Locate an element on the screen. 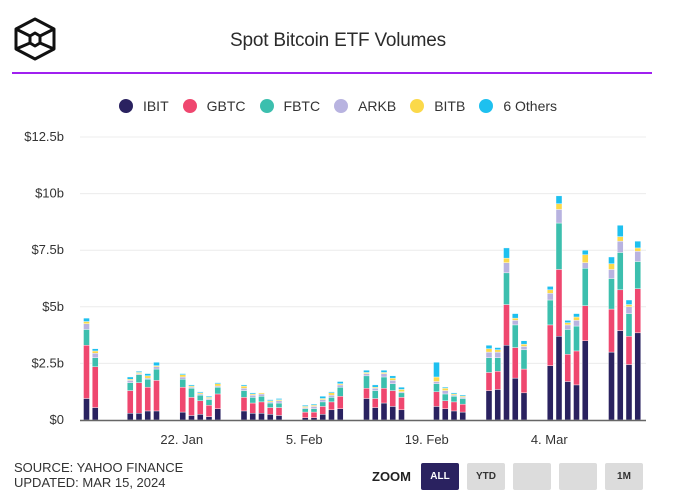 The height and width of the screenshot is (495, 676). zoom-all-button: ALL is located at coordinates (440, 476).